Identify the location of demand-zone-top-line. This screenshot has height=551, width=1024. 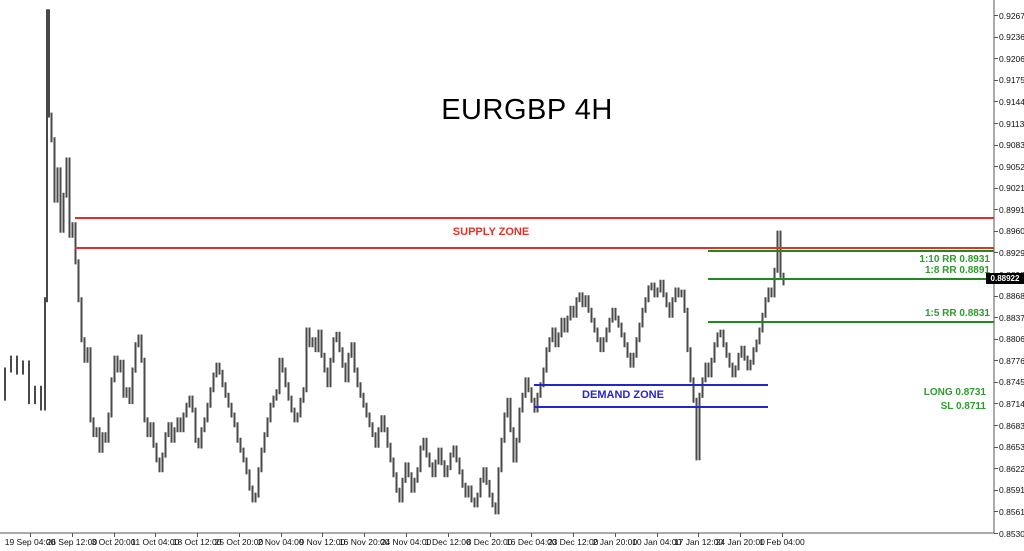
(651, 384).